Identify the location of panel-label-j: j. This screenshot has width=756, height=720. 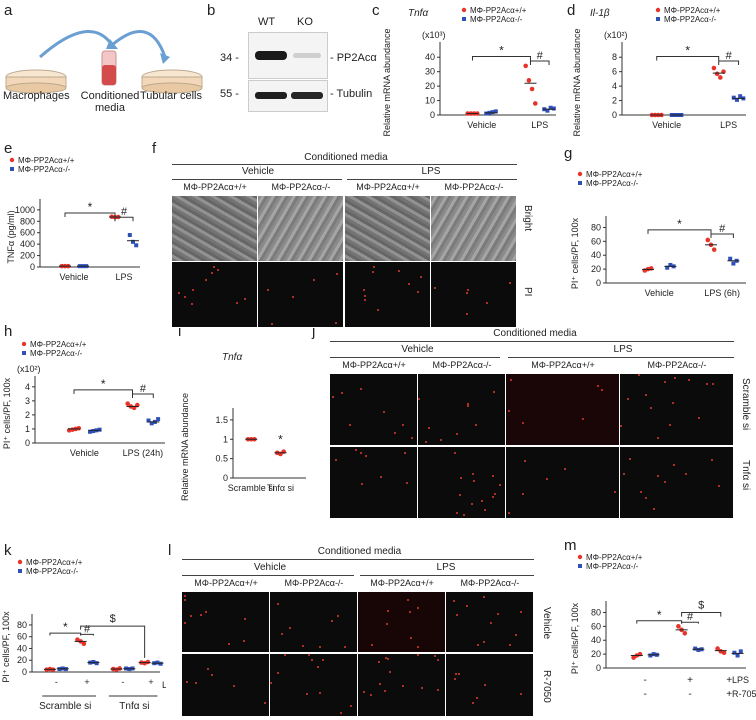
(314, 331).